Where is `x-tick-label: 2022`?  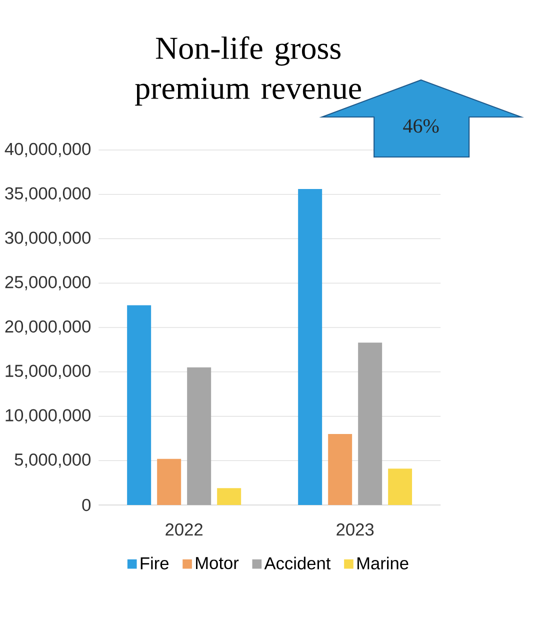 x-tick-label: 2022 is located at coordinates (184, 529).